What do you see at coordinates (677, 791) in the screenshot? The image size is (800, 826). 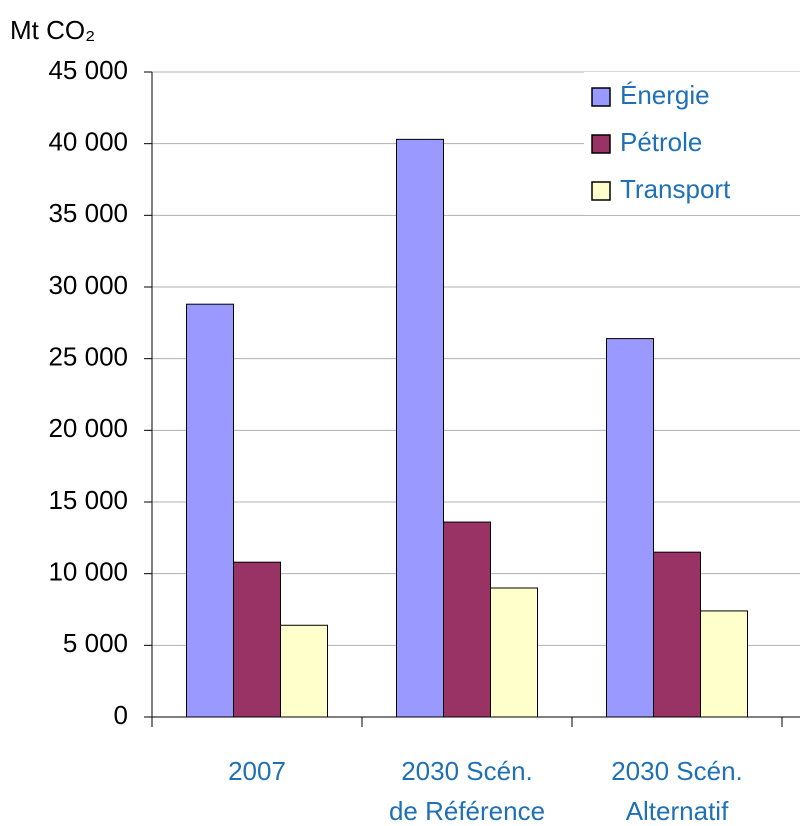 I see `x-tick-label: 2030 Scén. Alternatif` at bounding box center [677, 791].